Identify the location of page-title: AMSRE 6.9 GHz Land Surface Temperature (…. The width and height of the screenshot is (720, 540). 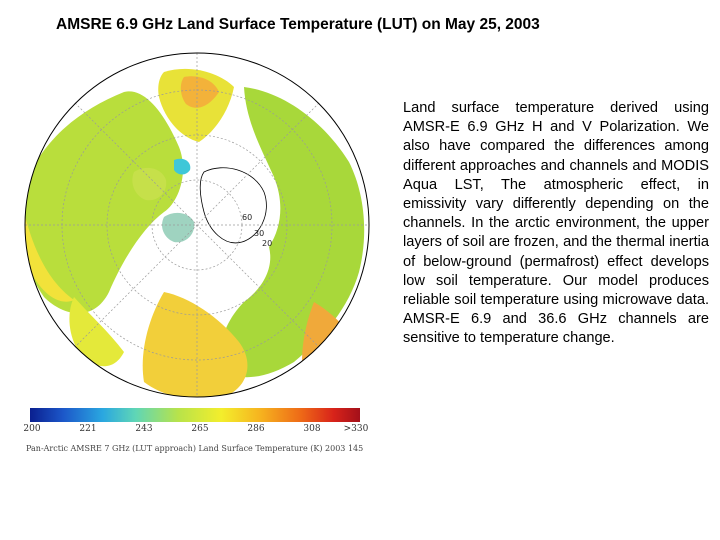
(298, 24).